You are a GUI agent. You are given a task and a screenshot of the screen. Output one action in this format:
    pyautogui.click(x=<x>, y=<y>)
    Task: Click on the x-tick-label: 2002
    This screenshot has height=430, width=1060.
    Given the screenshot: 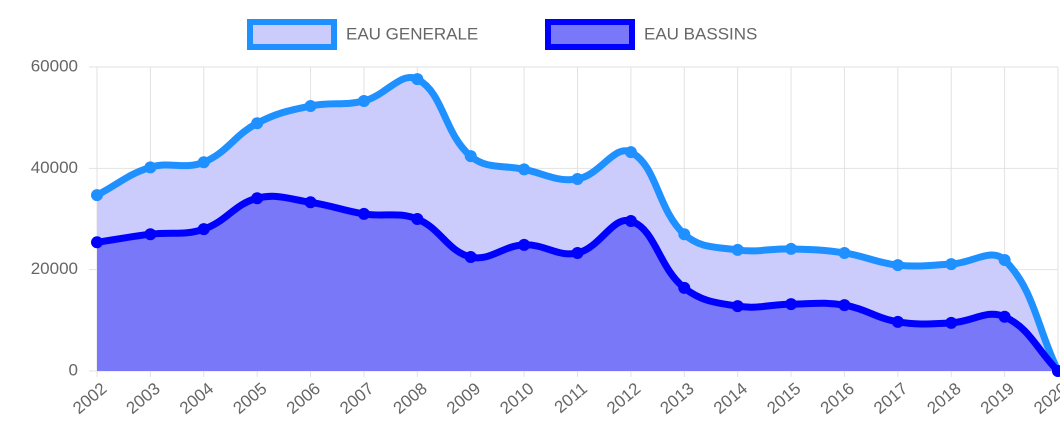 What is the action you would take?
    pyautogui.click(x=89, y=398)
    